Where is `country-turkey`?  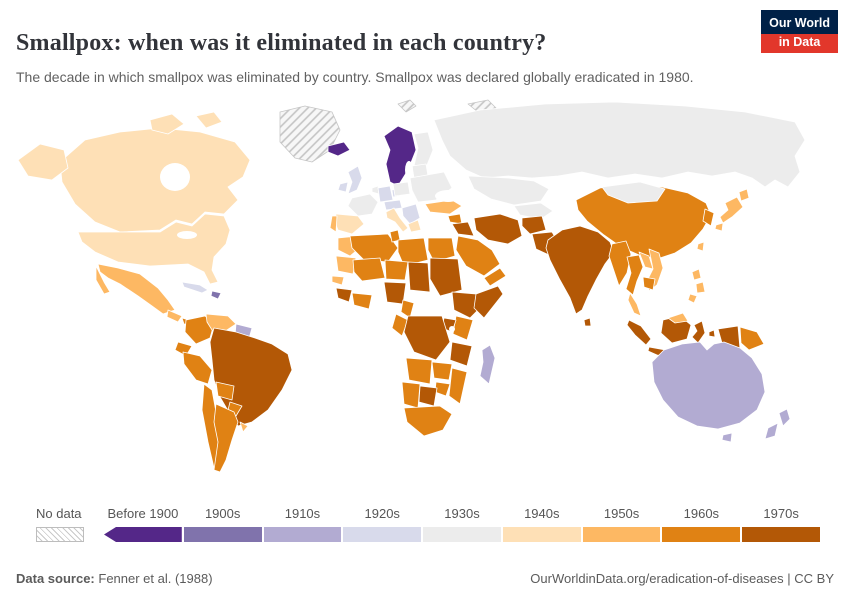
country-turkey is located at coordinates (443, 207).